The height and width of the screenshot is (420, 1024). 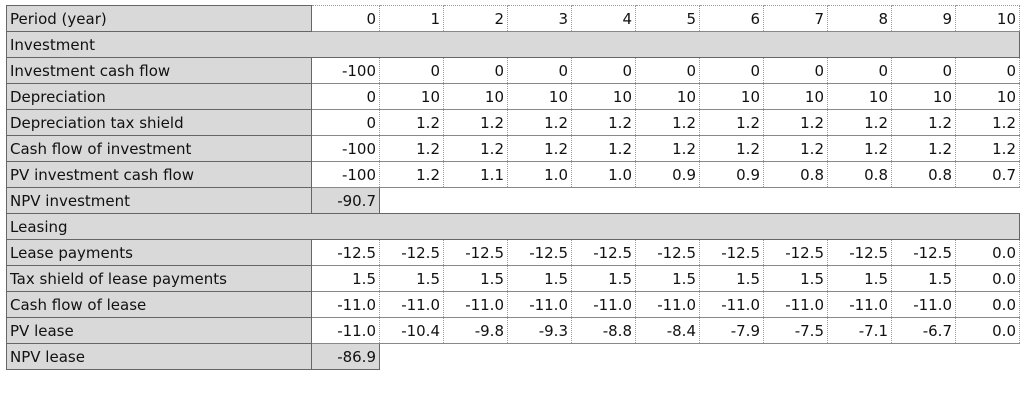 What do you see at coordinates (731, 18) in the screenshot?
I see `period: 6` at bounding box center [731, 18].